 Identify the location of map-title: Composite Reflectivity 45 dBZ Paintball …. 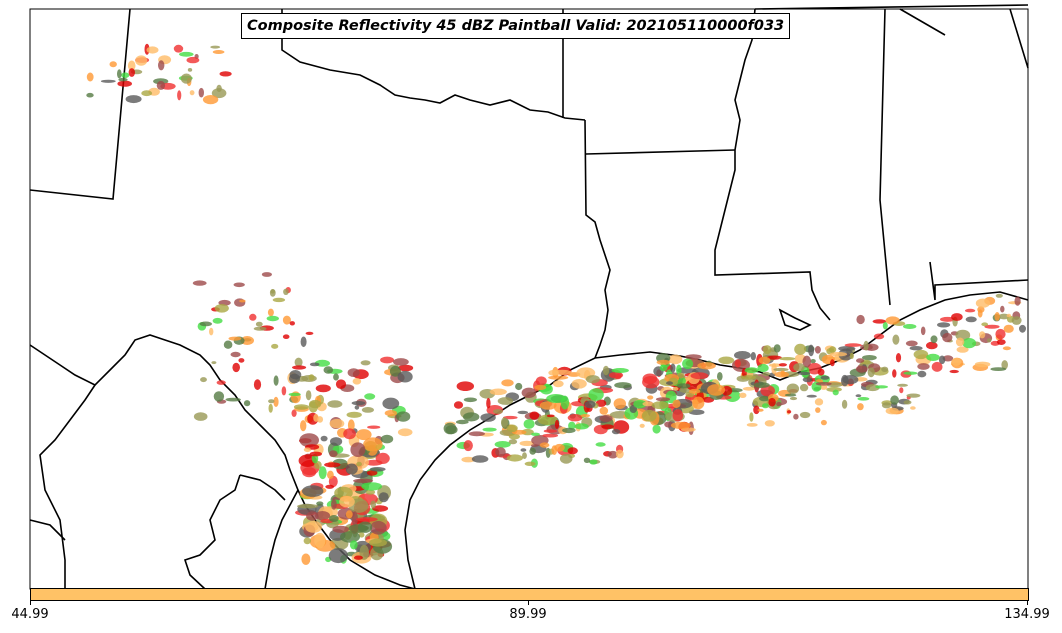
(516, 26).